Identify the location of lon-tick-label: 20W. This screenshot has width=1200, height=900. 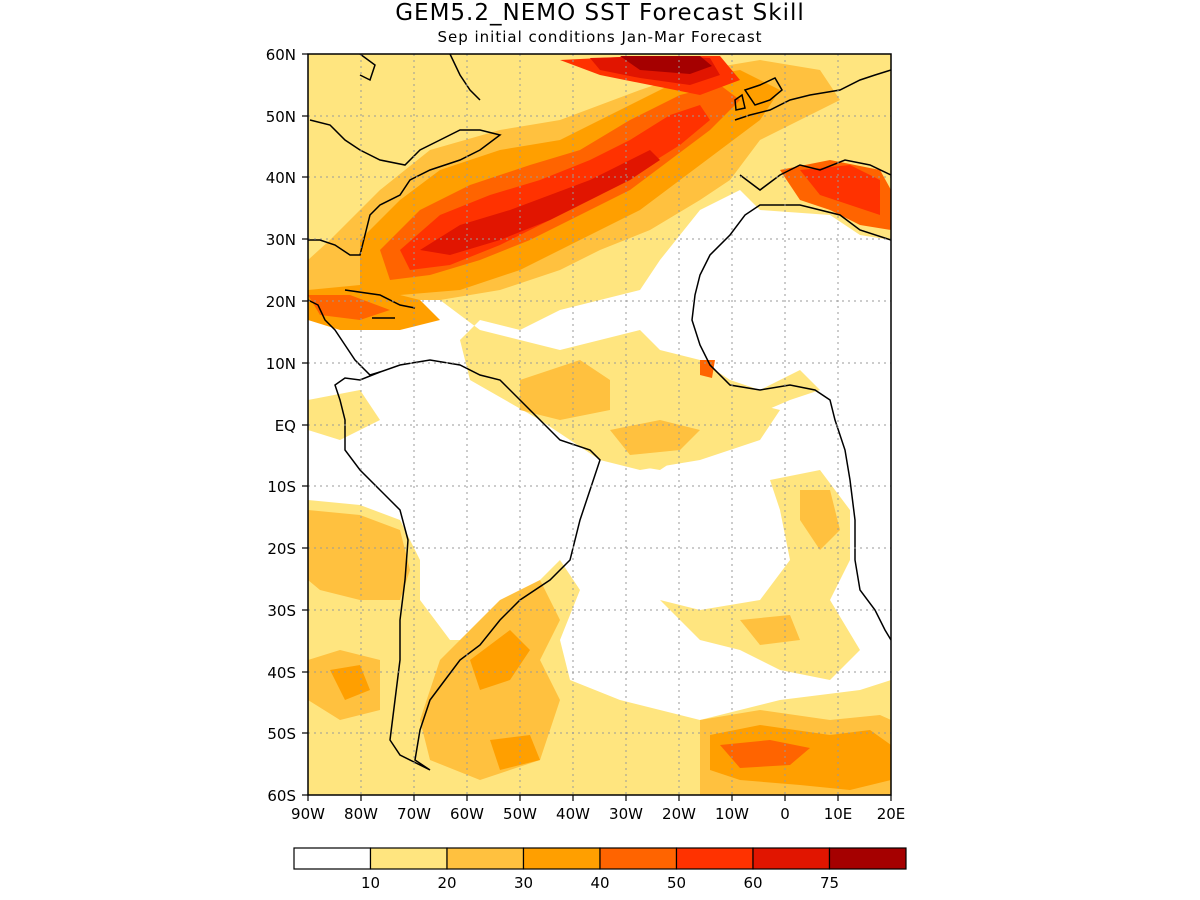
(679, 814).